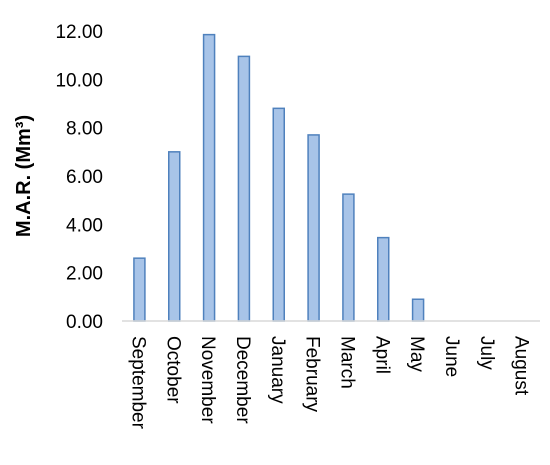 Image resolution: width=550 pixels, height=465 pixels. I want to click on bar-november, so click(209, 177).